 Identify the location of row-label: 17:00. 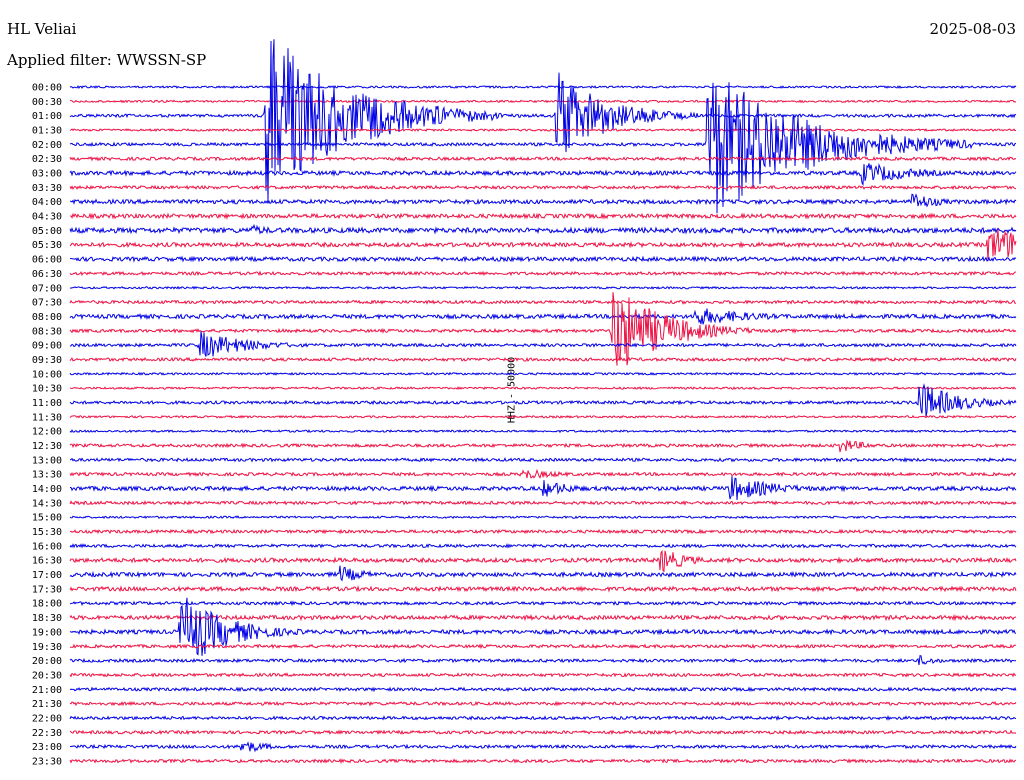
(47, 575).